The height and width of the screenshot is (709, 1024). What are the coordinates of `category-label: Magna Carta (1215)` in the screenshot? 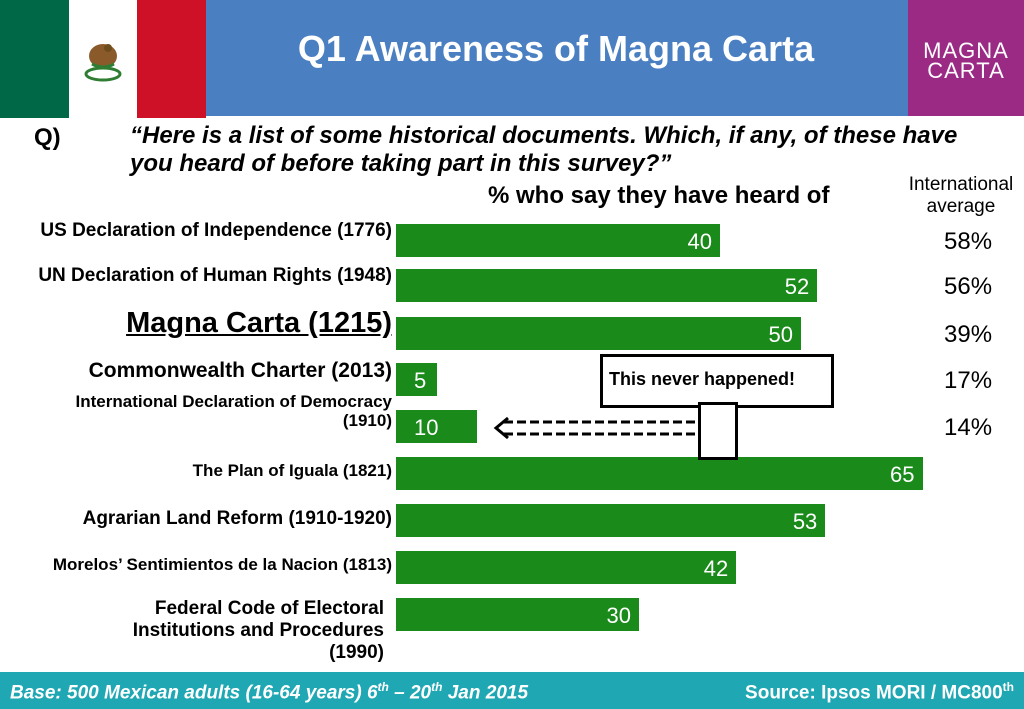 It's located at (259, 323).